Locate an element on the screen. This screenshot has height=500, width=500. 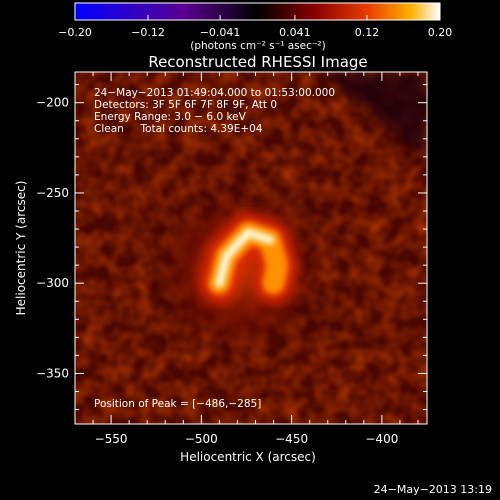
y-tick-label: −300 is located at coordinates (52, 283).